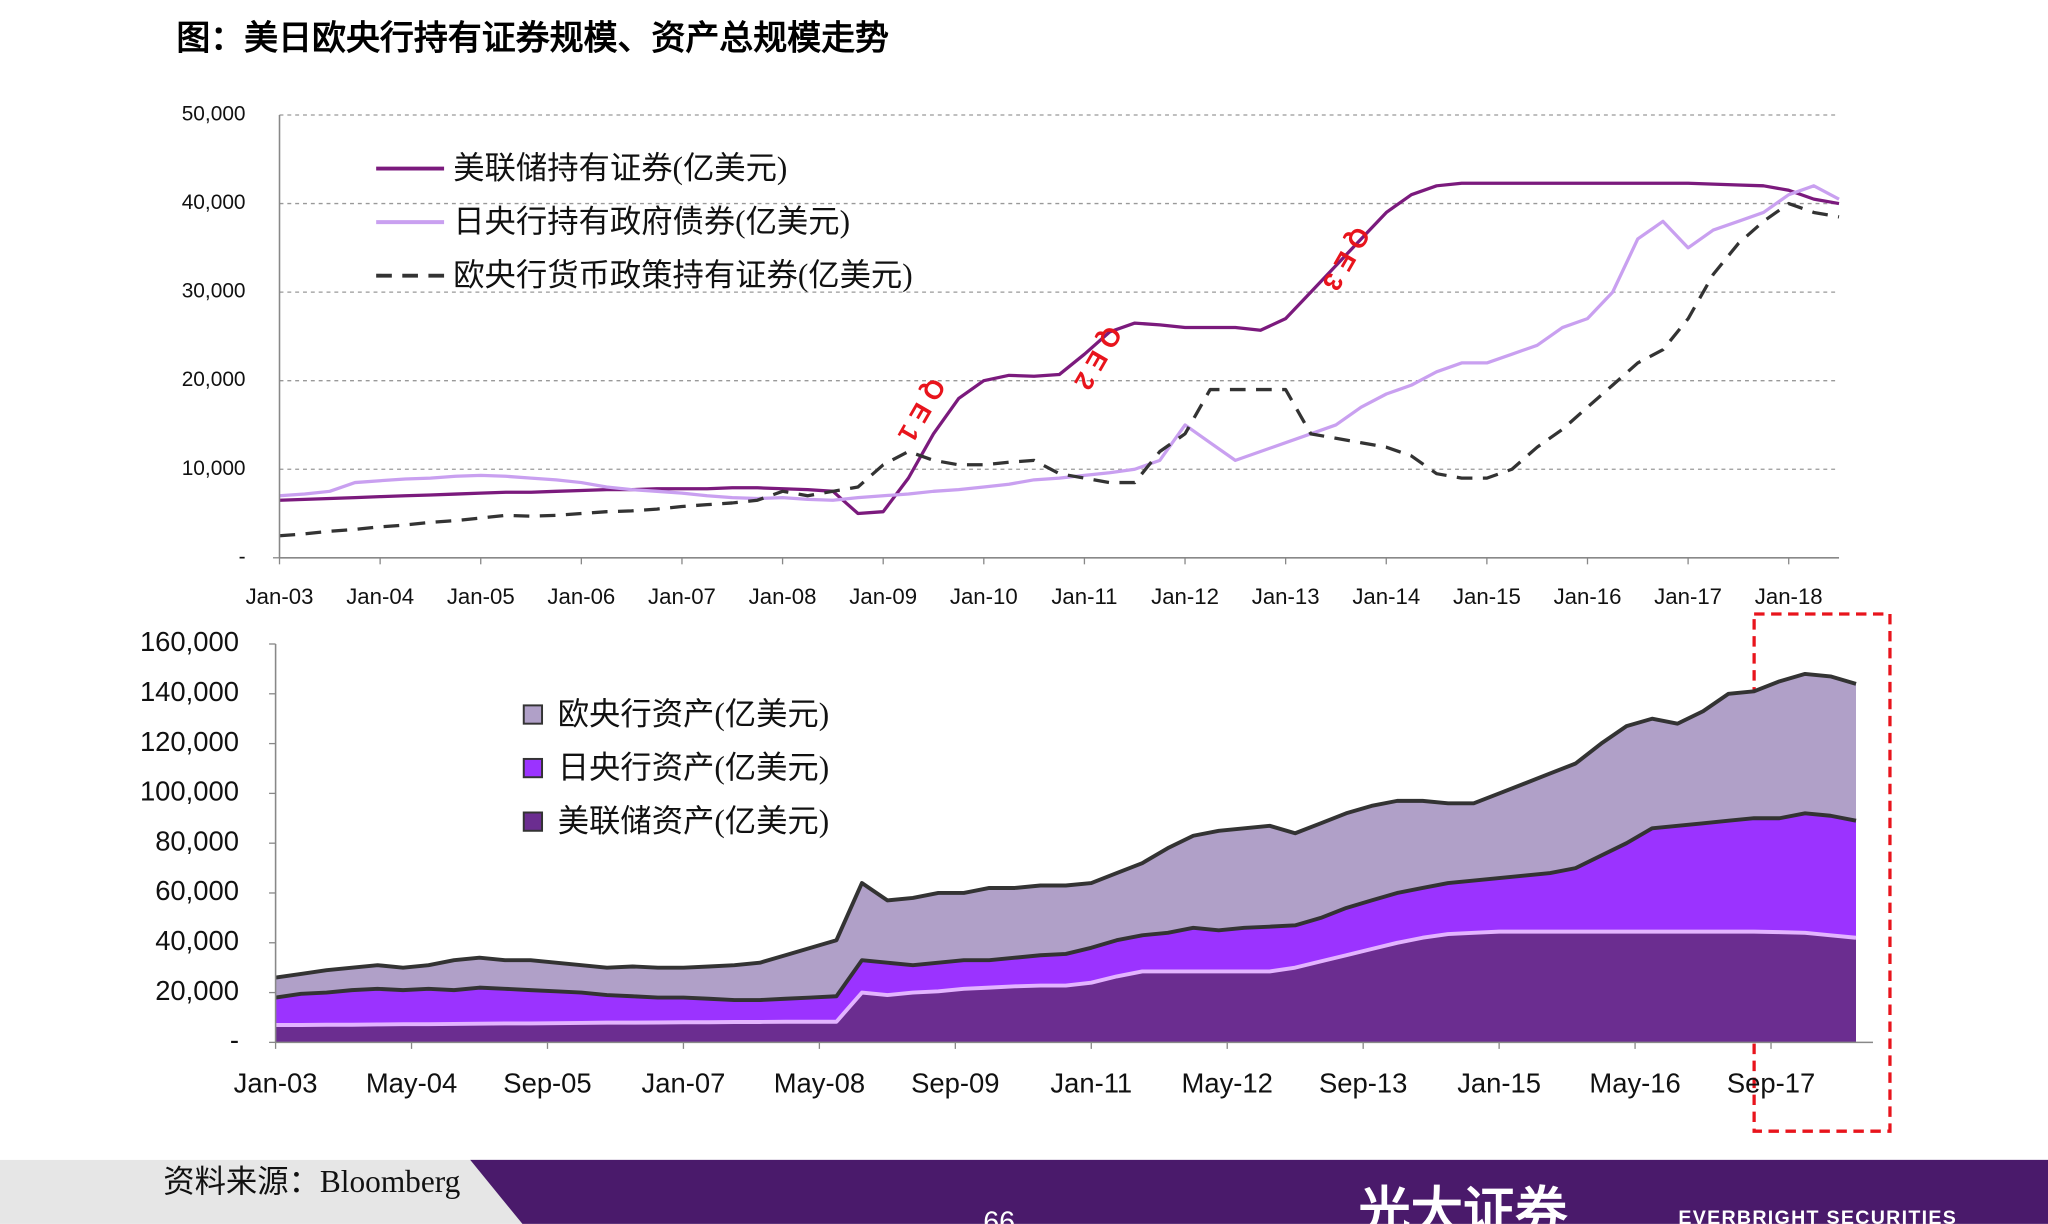 This screenshot has height=1224, width=2048. What do you see at coordinates (1286, 596) in the screenshot?
I see `x-tick-label: Jan-13` at bounding box center [1286, 596].